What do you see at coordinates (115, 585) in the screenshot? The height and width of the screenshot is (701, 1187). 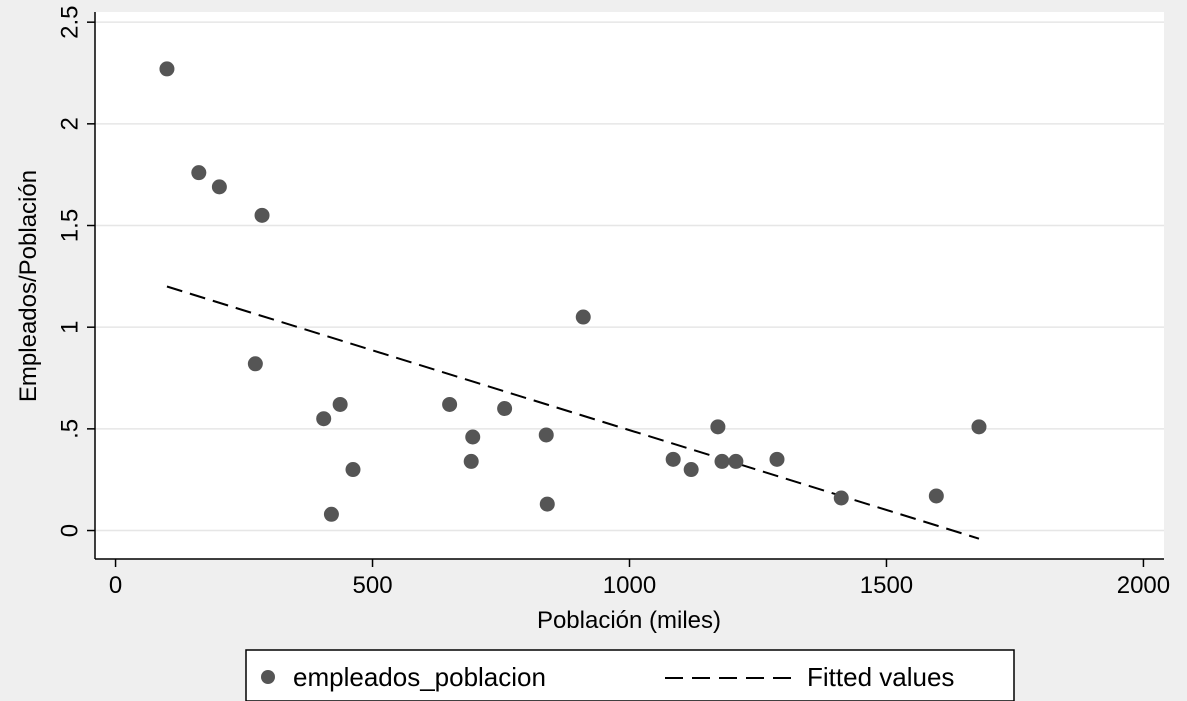 I see `x-tick-label: 0` at bounding box center [115, 585].